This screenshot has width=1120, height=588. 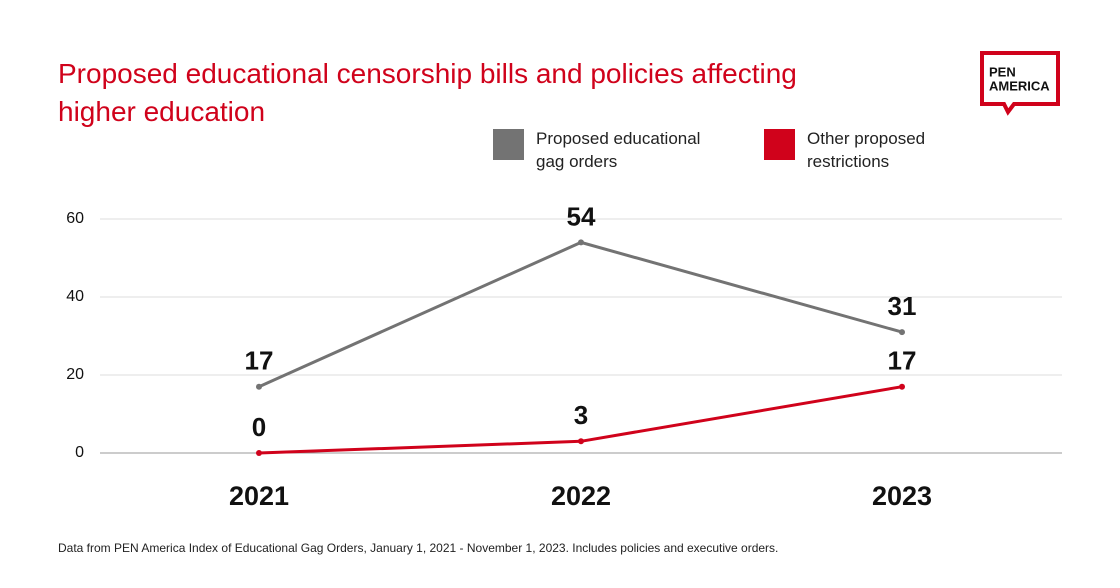 What do you see at coordinates (75, 296) in the screenshot?
I see `y-tick-label: 40` at bounding box center [75, 296].